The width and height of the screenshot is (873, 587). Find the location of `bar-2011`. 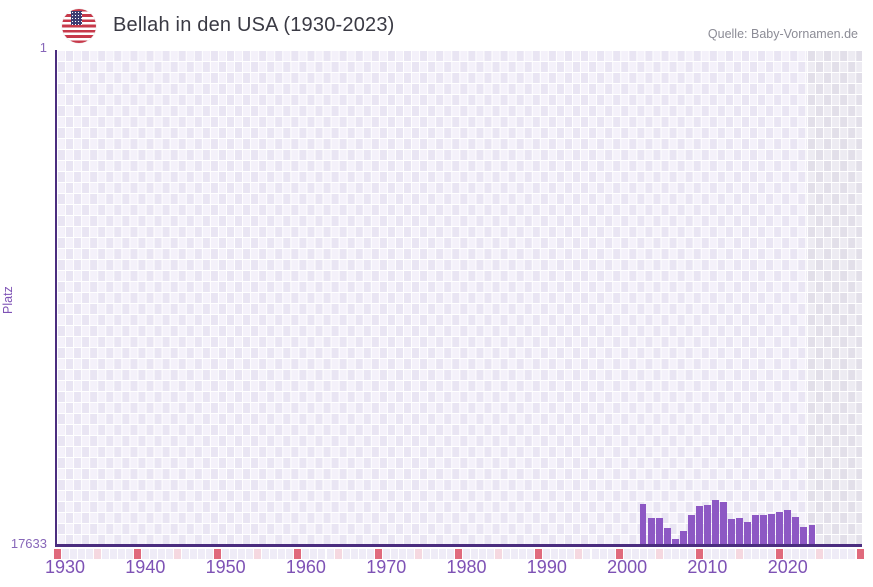

bar-2011 is located at coordinates (715, 521).